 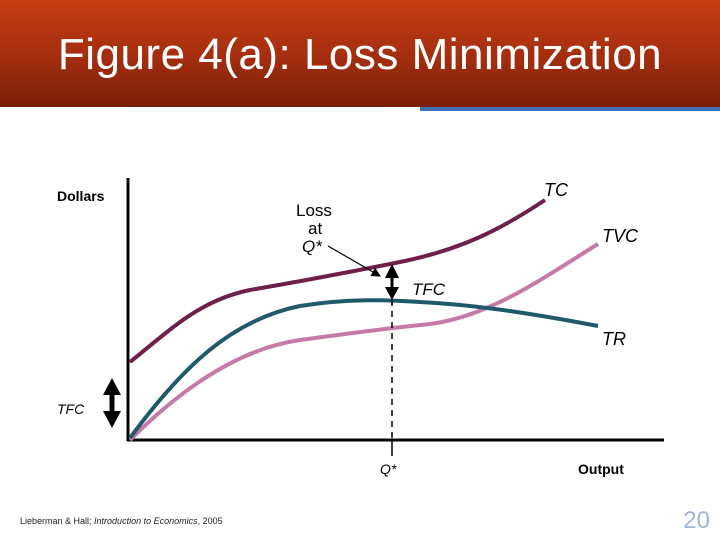 What do you see at coordinates (81, 196) in the screenshot?
I see `y-axis-label: Dollars` at bounding box center [81, 196].